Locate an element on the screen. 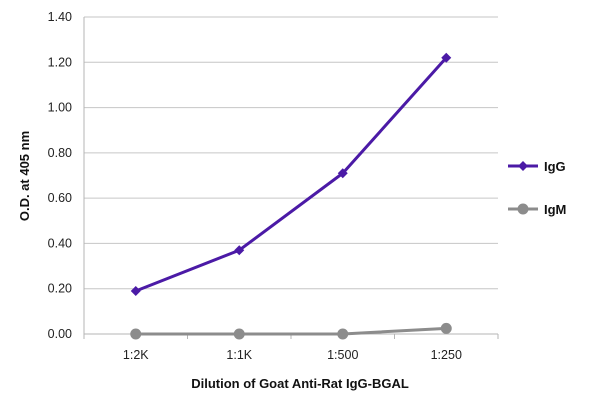  y-tick-label: 1.40 is located at coordinates (60, 17).